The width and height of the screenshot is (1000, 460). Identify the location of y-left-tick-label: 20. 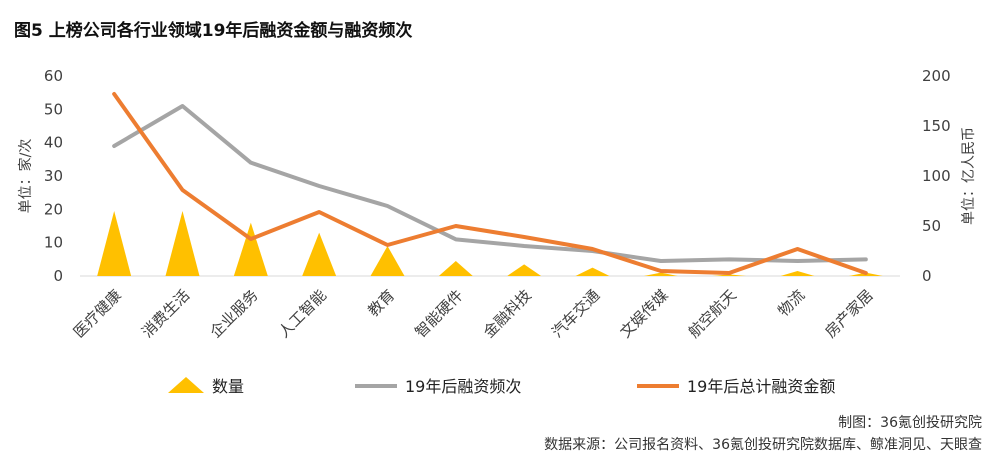
(53, 209).